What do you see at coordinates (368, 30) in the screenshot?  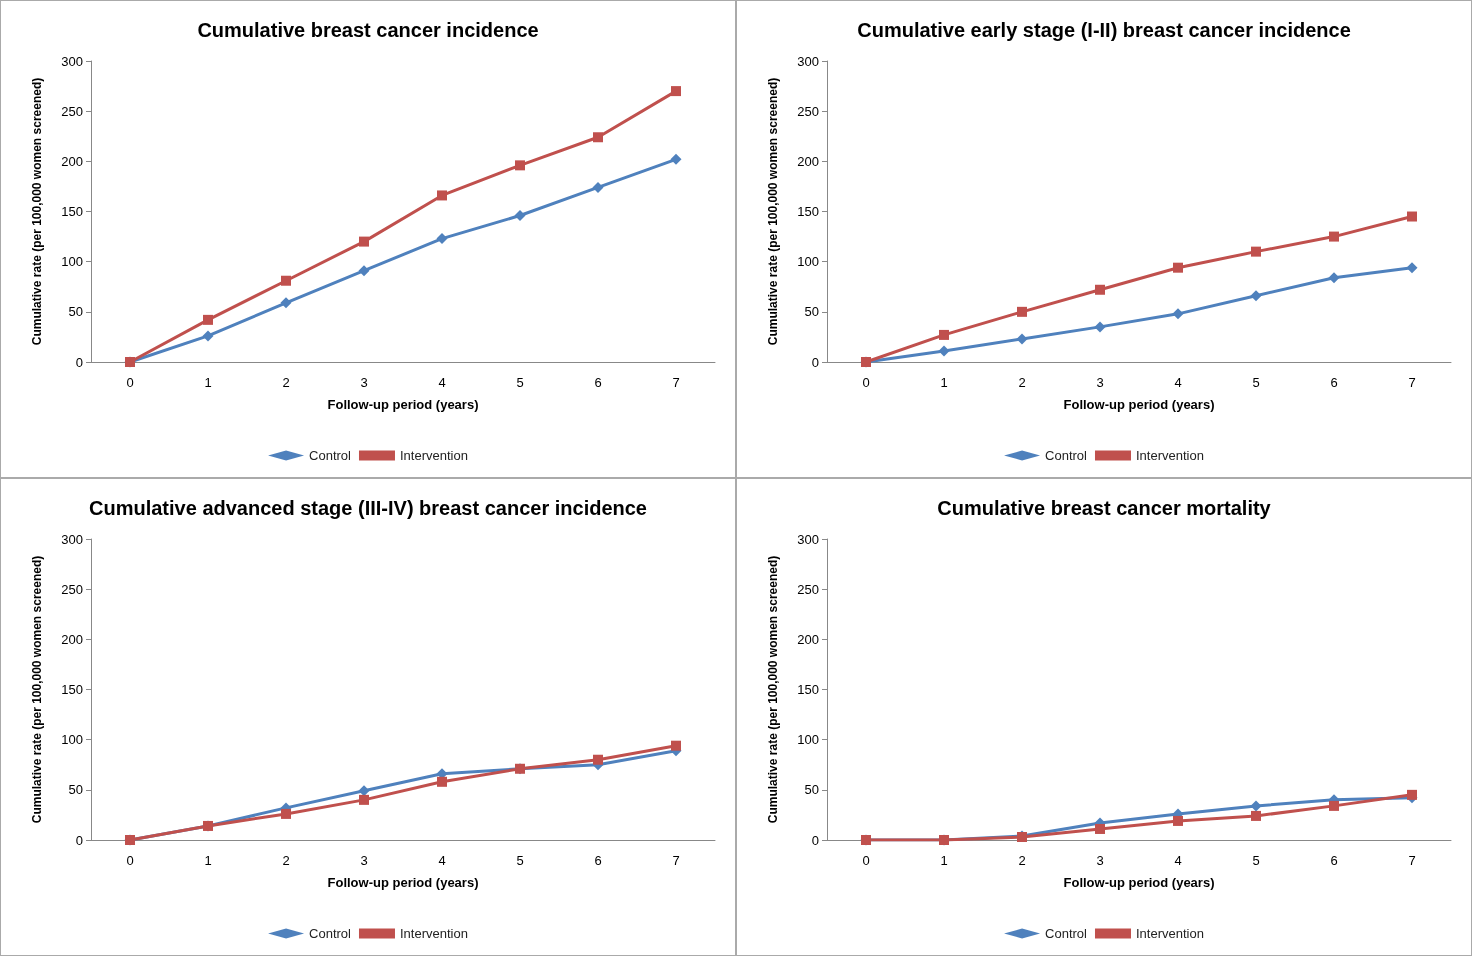 I see `chart-title: Cumulative breast cancer incidence` at bounding box center [368, 30].